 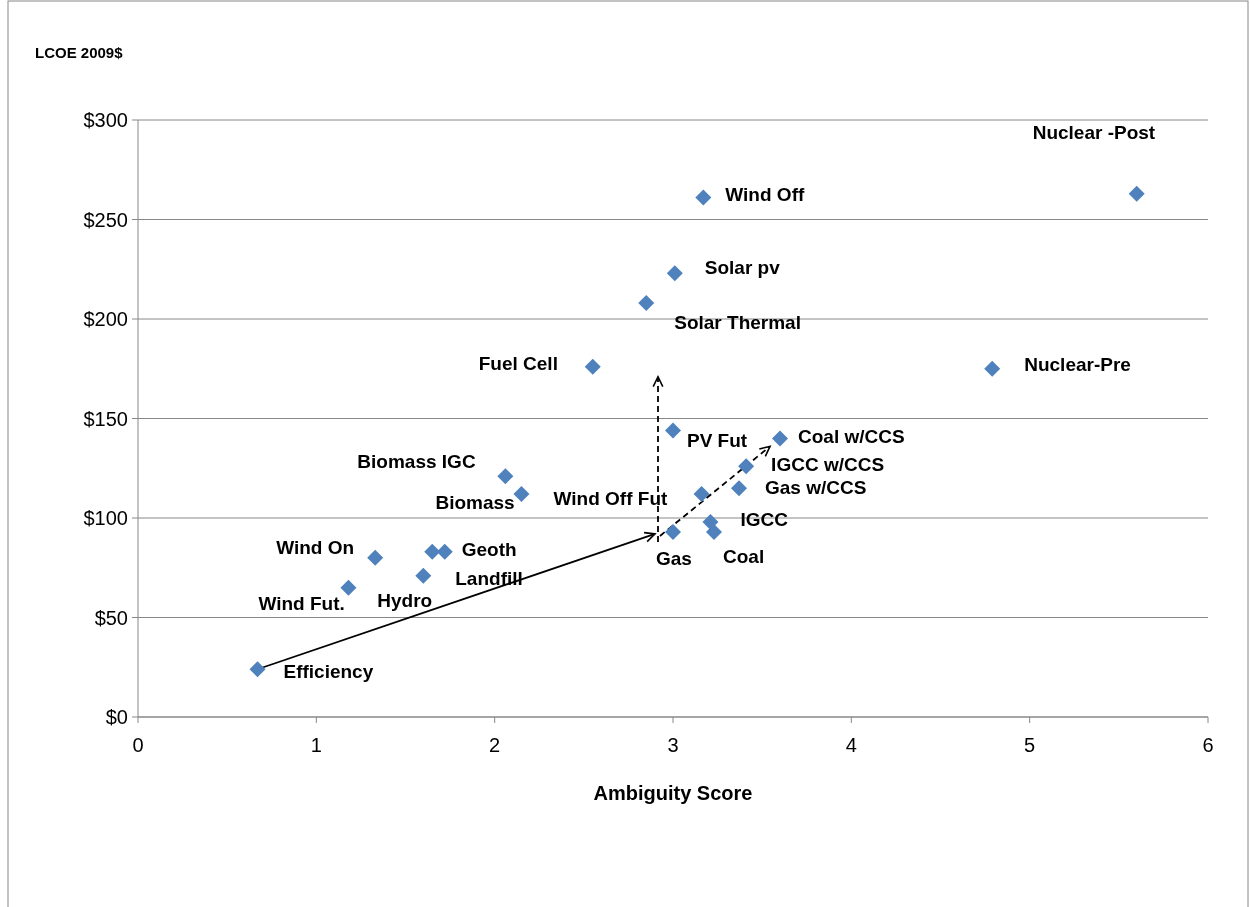 What do you see at coordinates (116, 717) in the screenshot?
I see `y-tick-label: $0` at bounding box center [116, 717].